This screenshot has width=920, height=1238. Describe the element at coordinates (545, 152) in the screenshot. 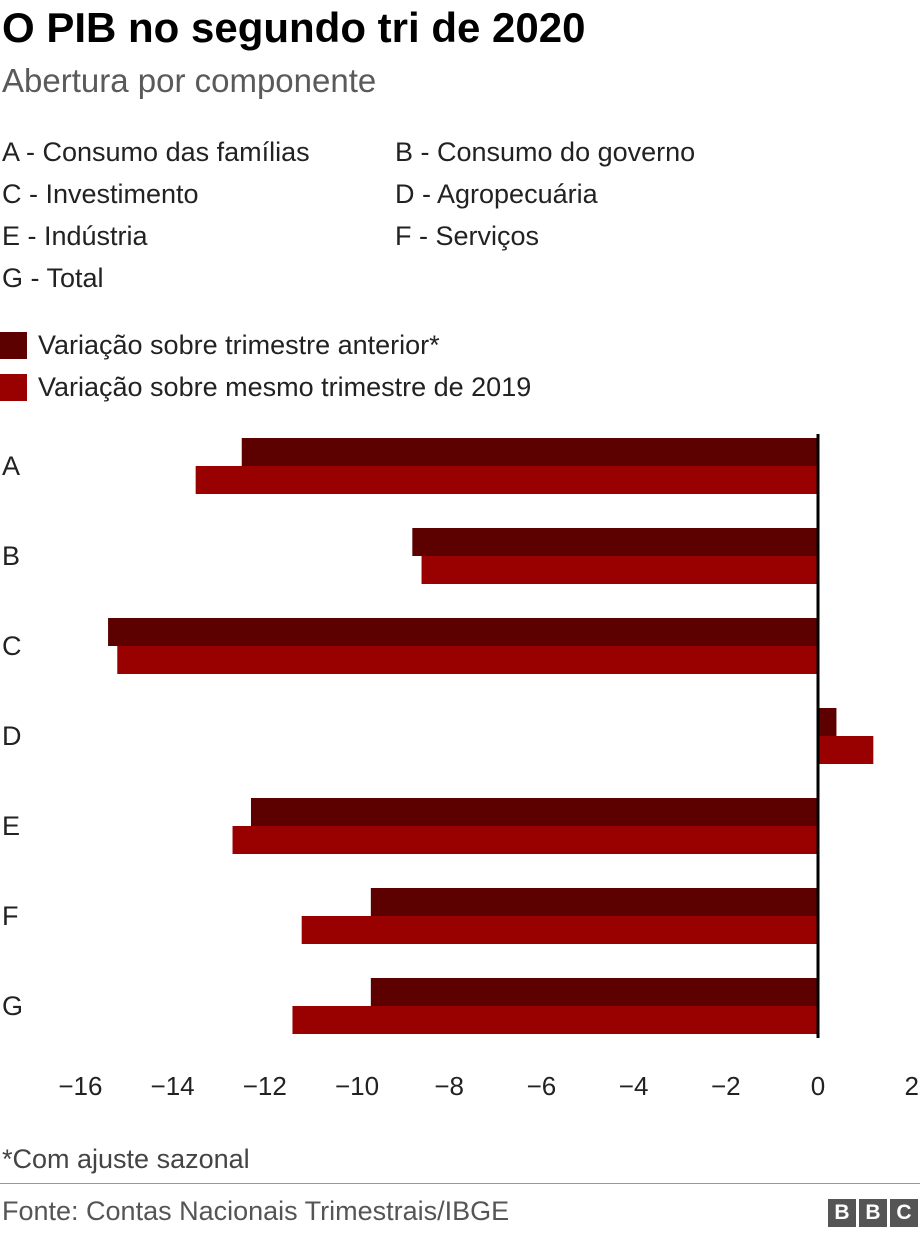

I see `key-item-b: B - Consumo do governo` at that location.